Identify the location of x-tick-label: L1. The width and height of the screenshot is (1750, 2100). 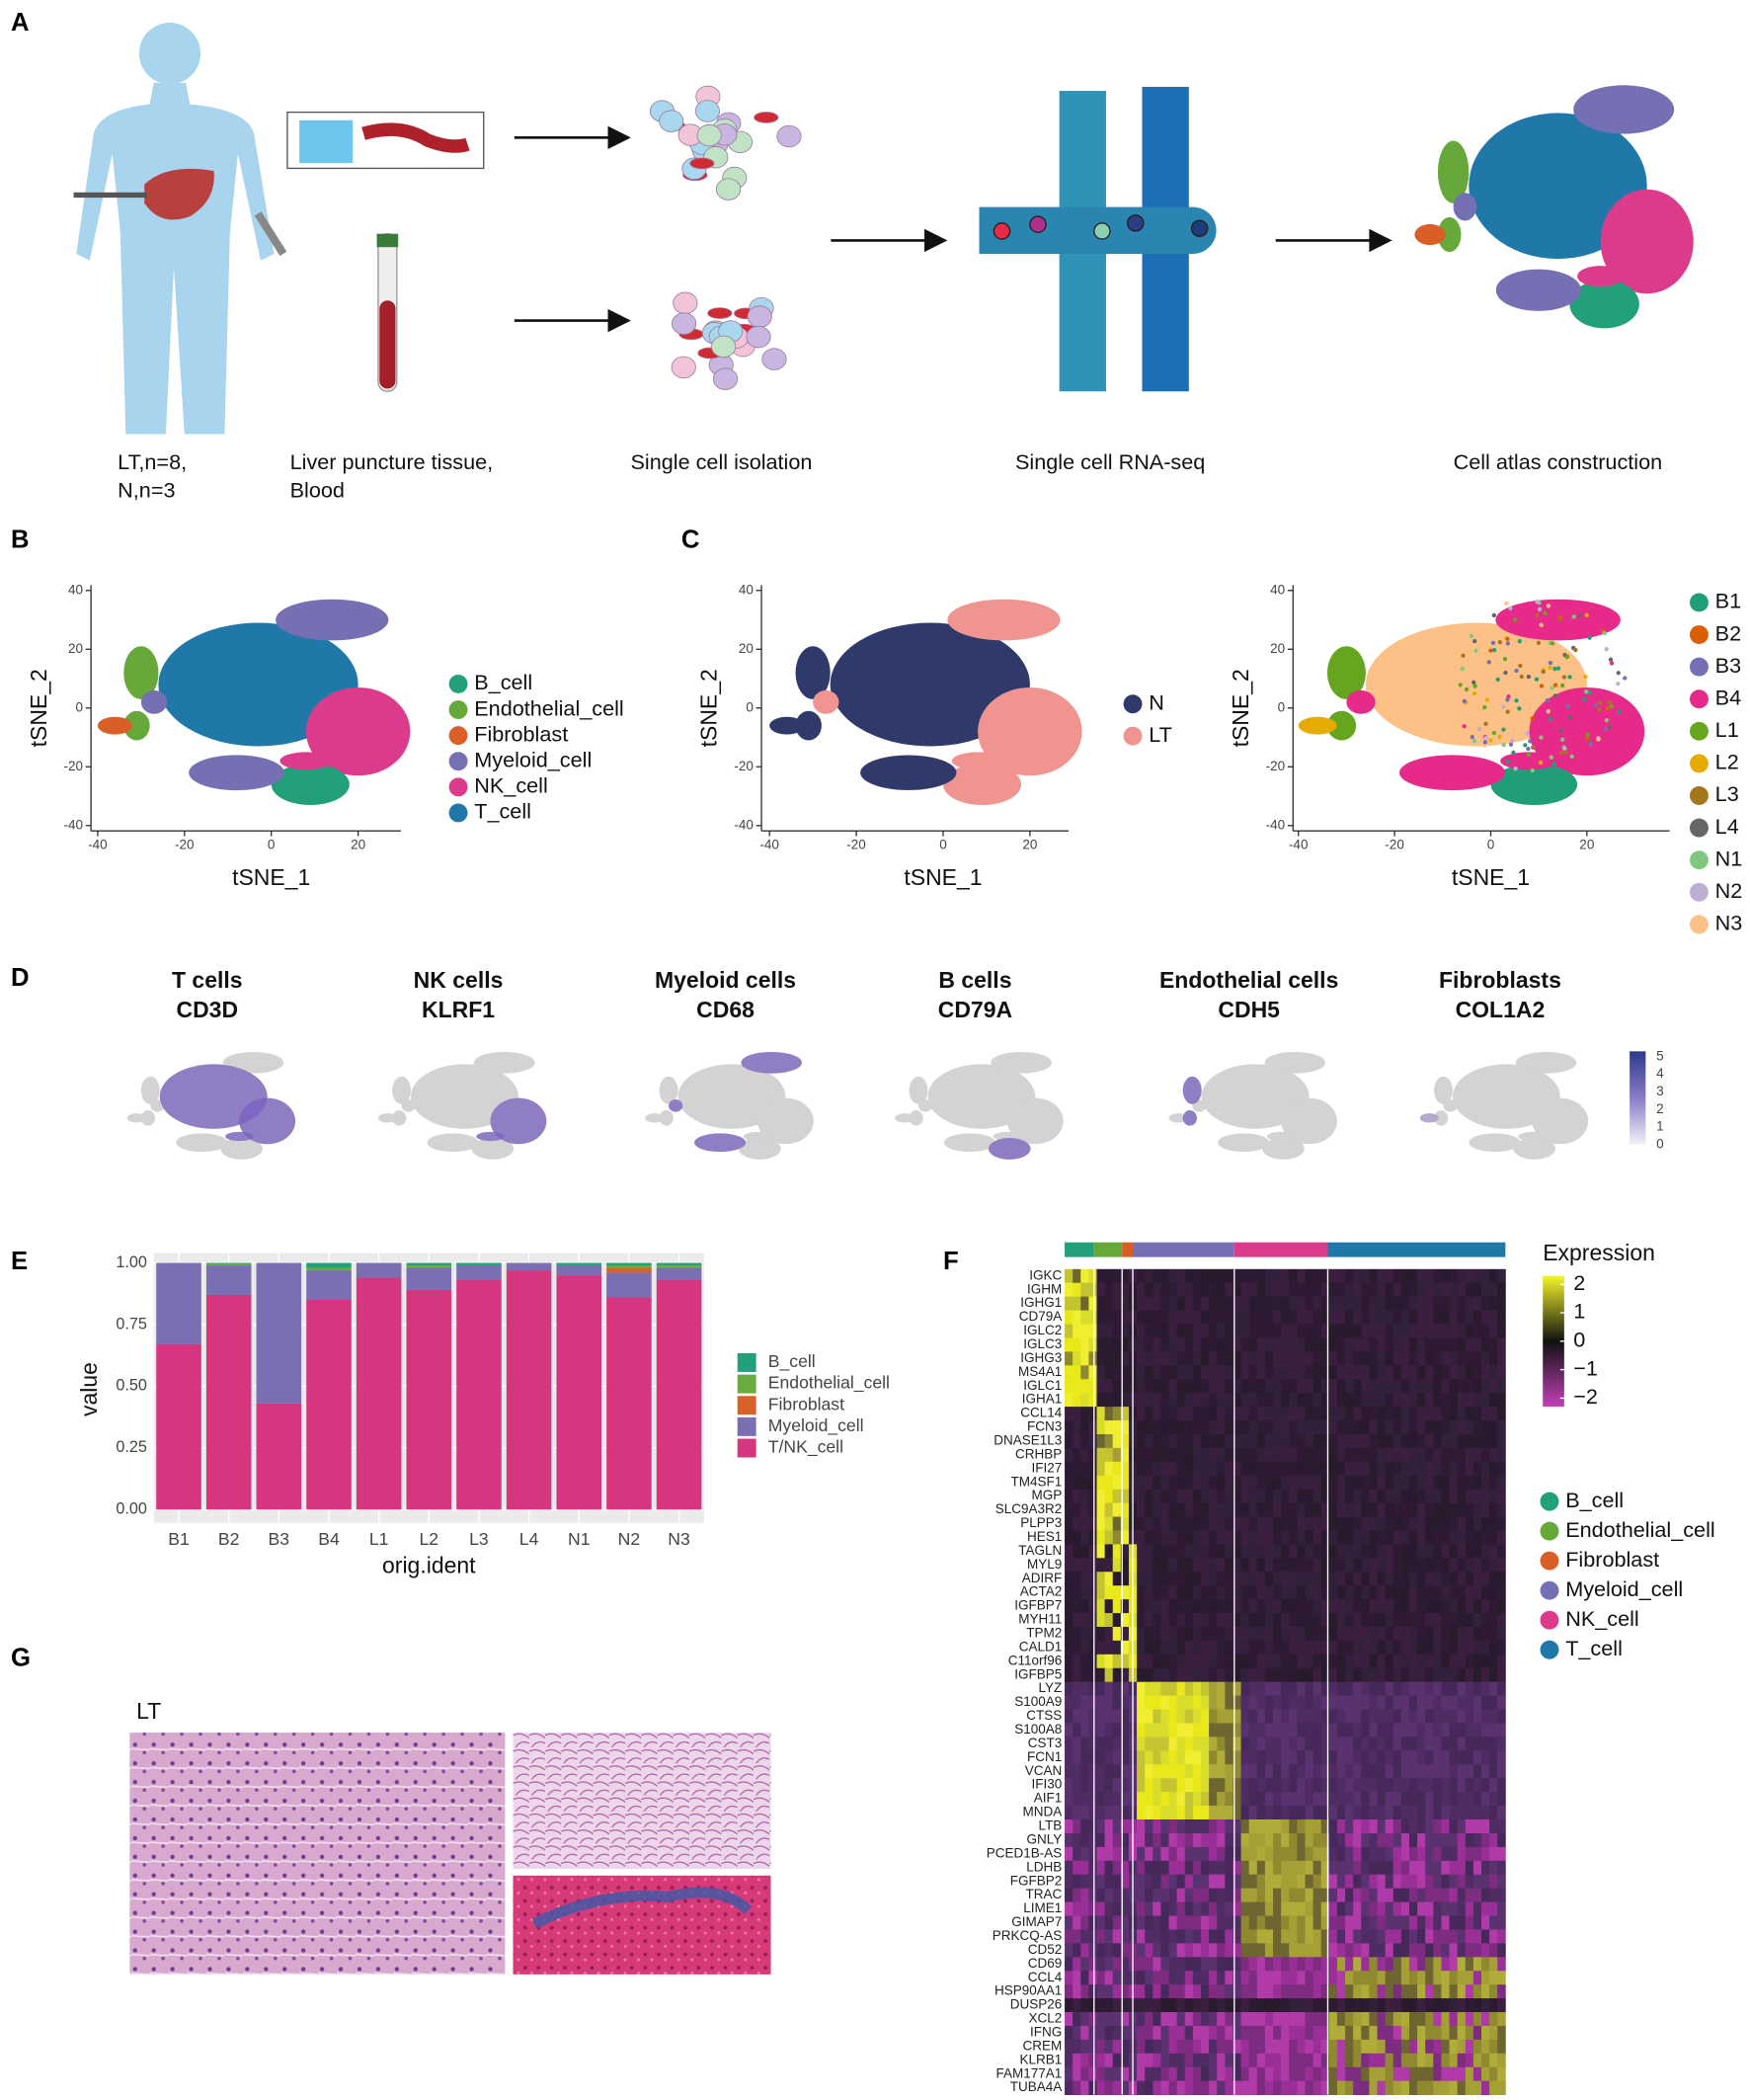
(379, 1539).